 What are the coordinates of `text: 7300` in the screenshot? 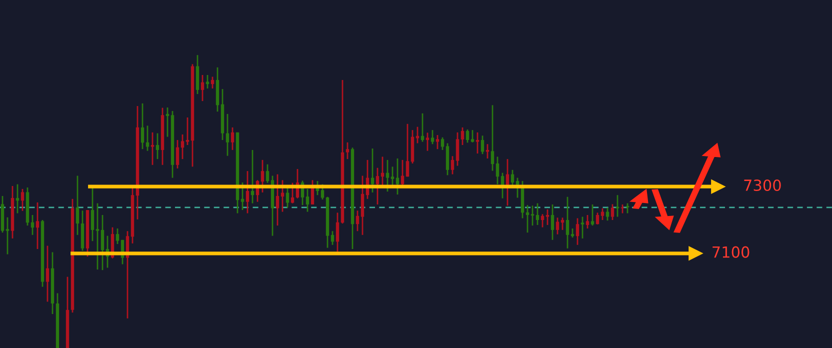 It's located at (762, 185).